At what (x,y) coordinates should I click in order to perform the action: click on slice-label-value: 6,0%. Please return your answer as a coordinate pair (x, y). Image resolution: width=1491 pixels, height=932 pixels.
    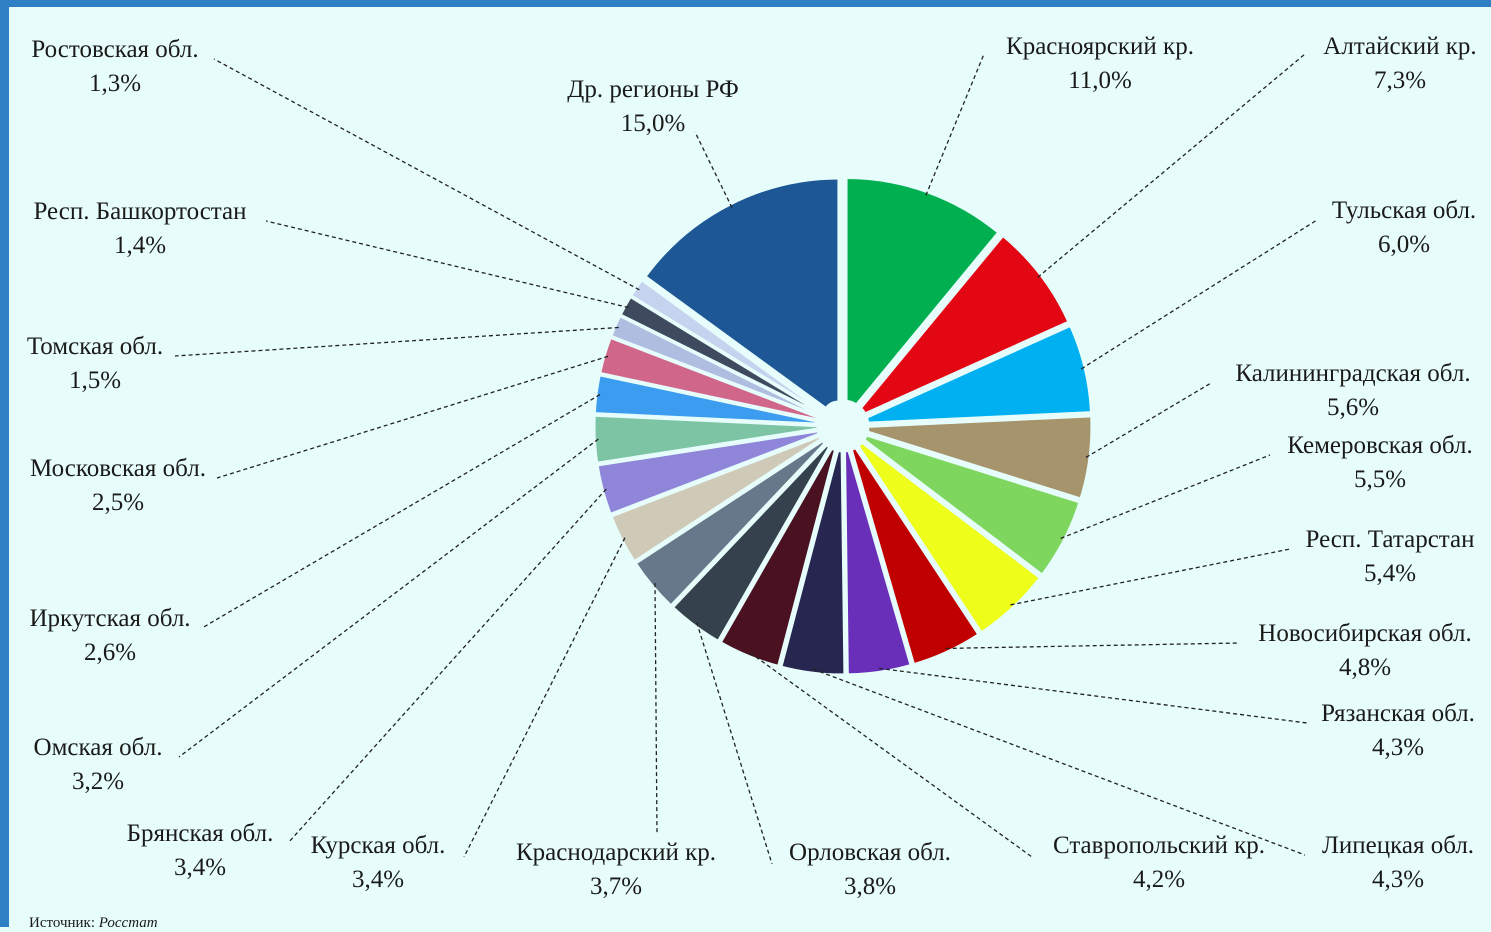
    Looking at the image, I should click on (1404, 244).